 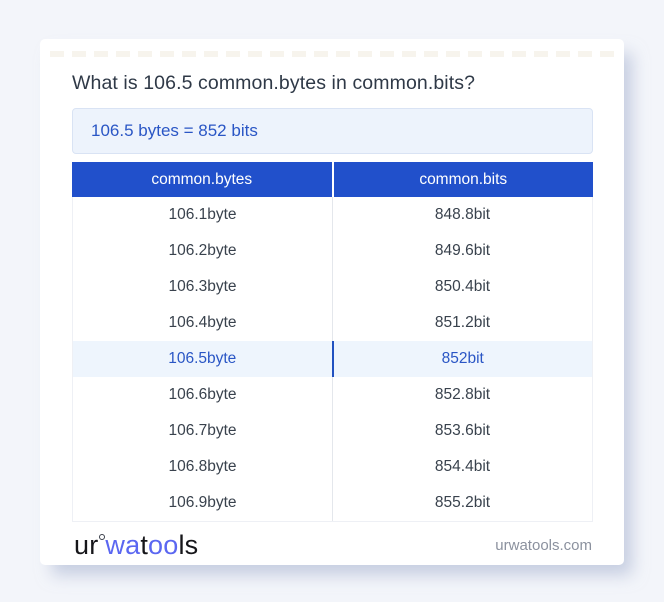 What do you see at coordinates (203, 359) in the screenshot?
I see `table-cell-bytes: 106.5byte` at bounding box center [203, 359].